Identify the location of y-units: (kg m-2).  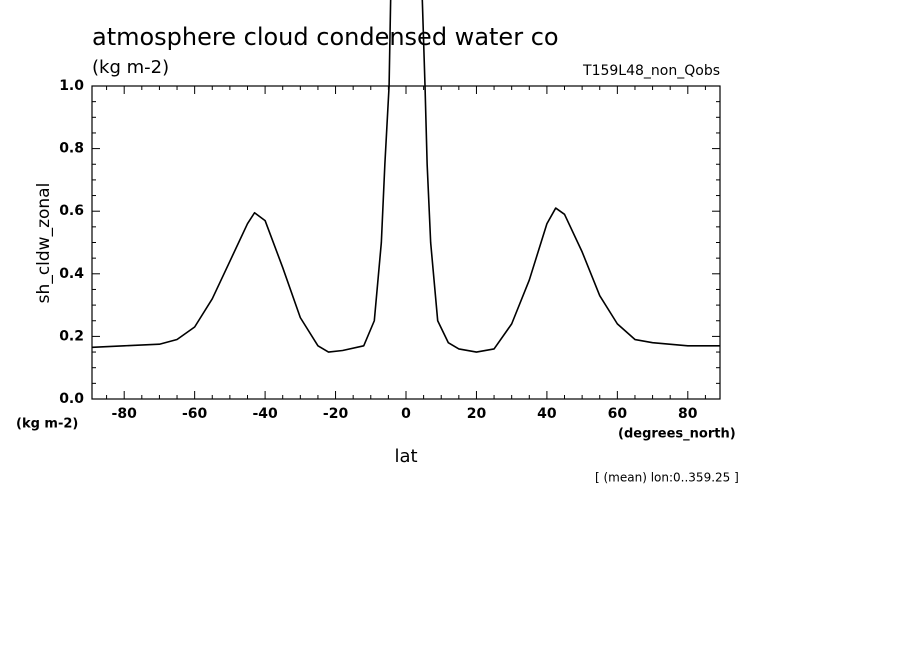
(47, 424).